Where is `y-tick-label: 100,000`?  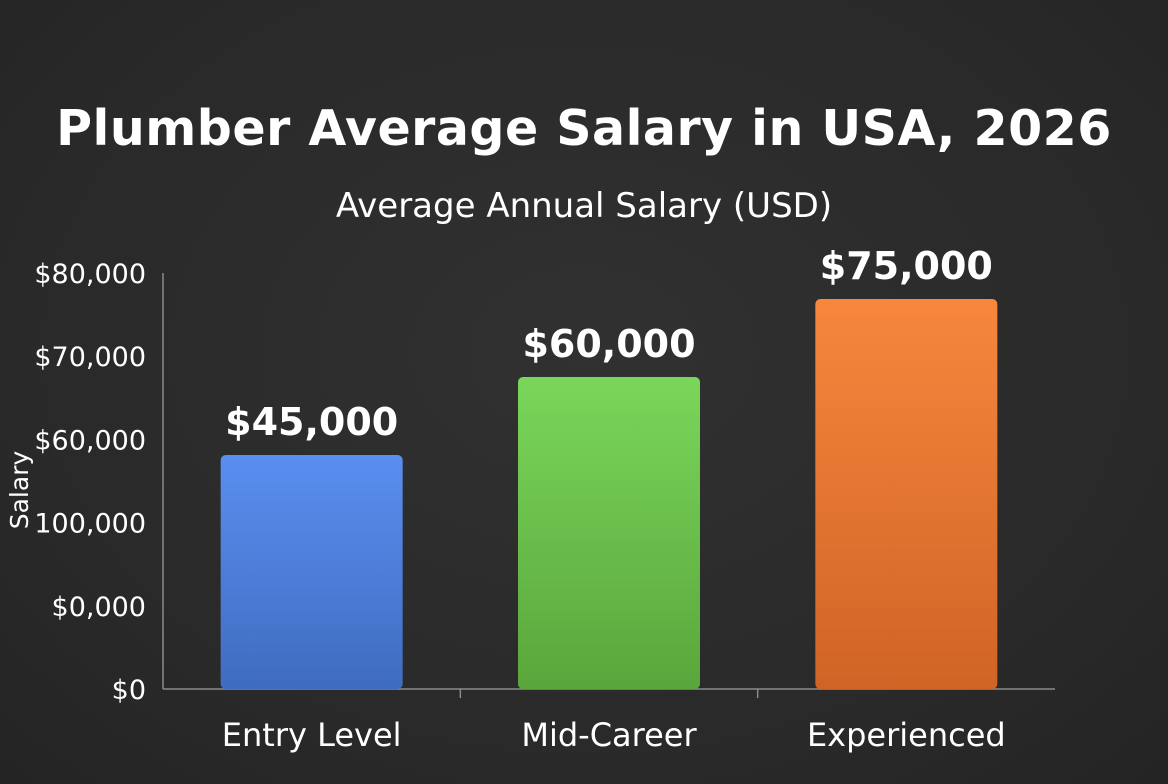 y-tick-label: 100,000 is located at coordinates (90, 524).